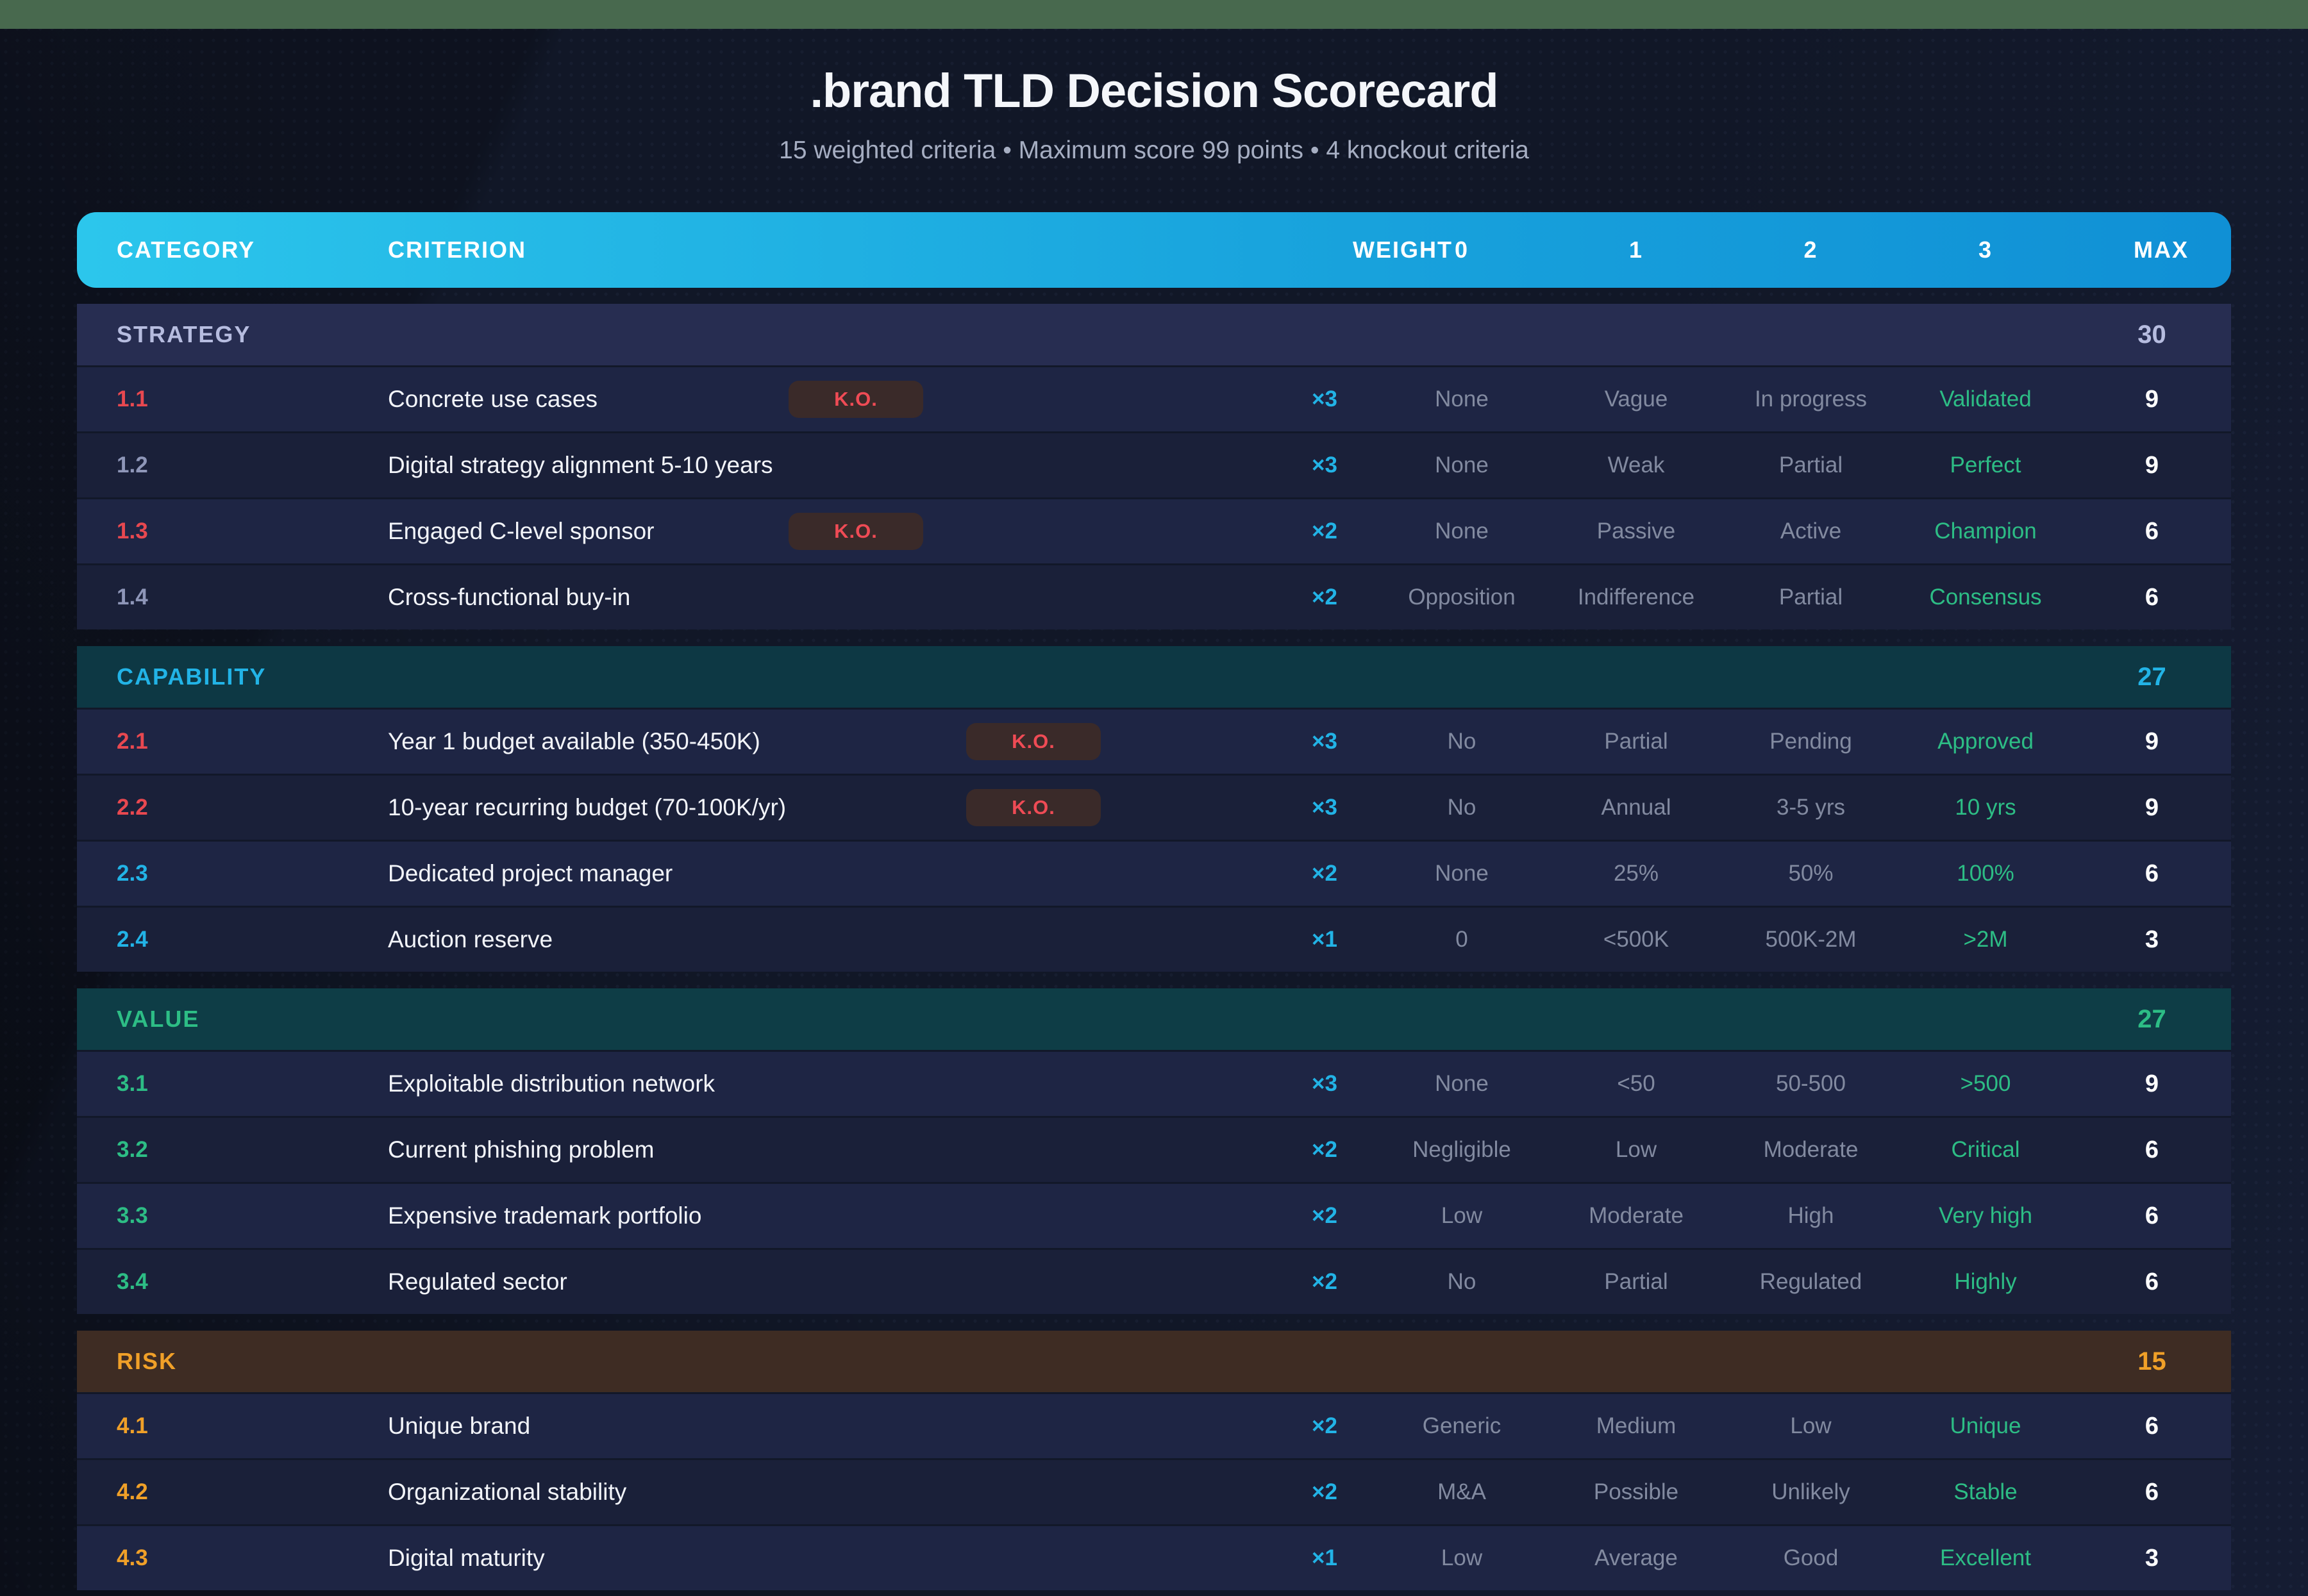 This screenshot has height=1596, width=2308. Describe the element at coordinates (132, 531) in the screenshot. I see `criterion-number: 1.3` at that location.